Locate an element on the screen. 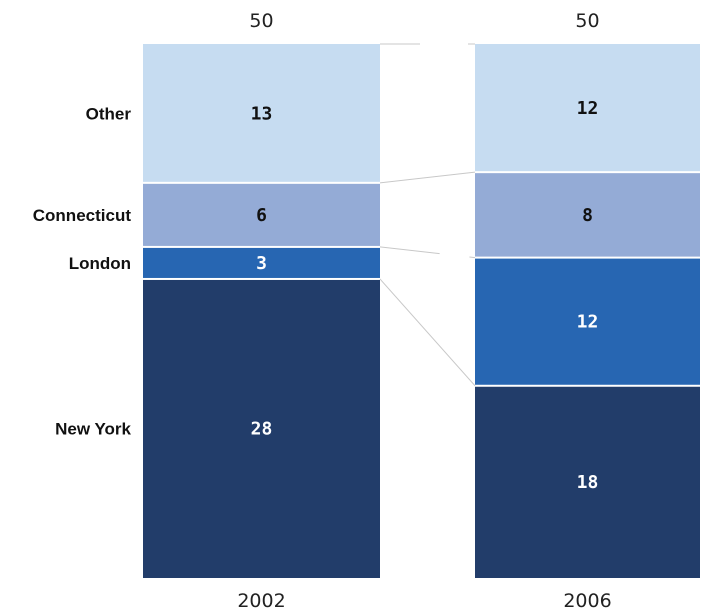  value-label-2006-other: 12 is located at coordinates (588, 108).